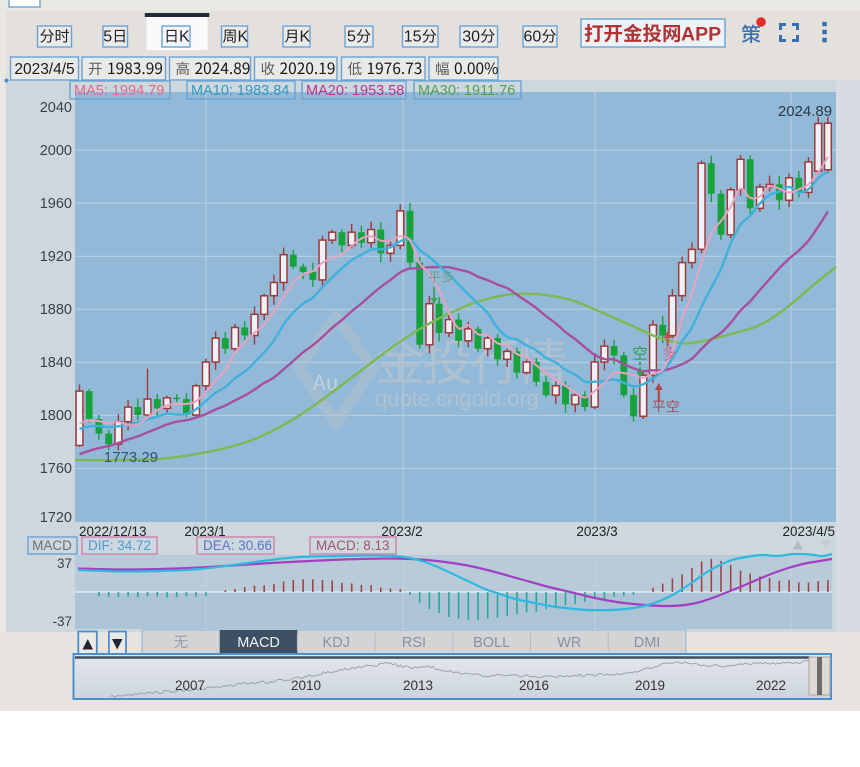  What do you see at coordinates (113, 531) in the screenshot?
I see `svg-text: 2022/12/13` at bounding box center [113, 531].